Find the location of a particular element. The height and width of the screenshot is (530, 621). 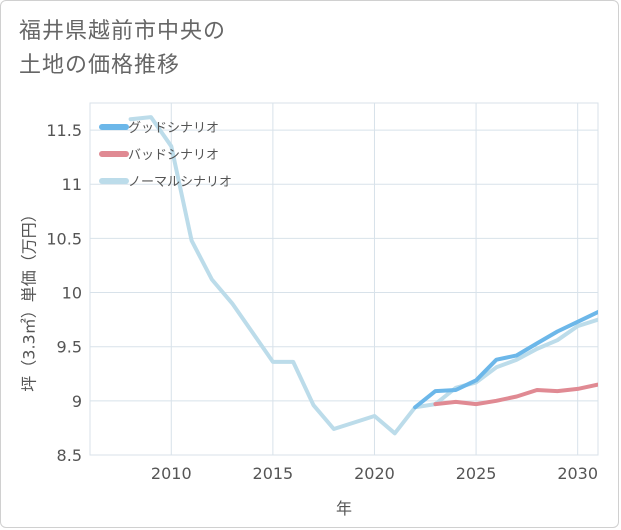

chart-title-line-2: 土地の価格推移 is located at coordinates (100, 65).